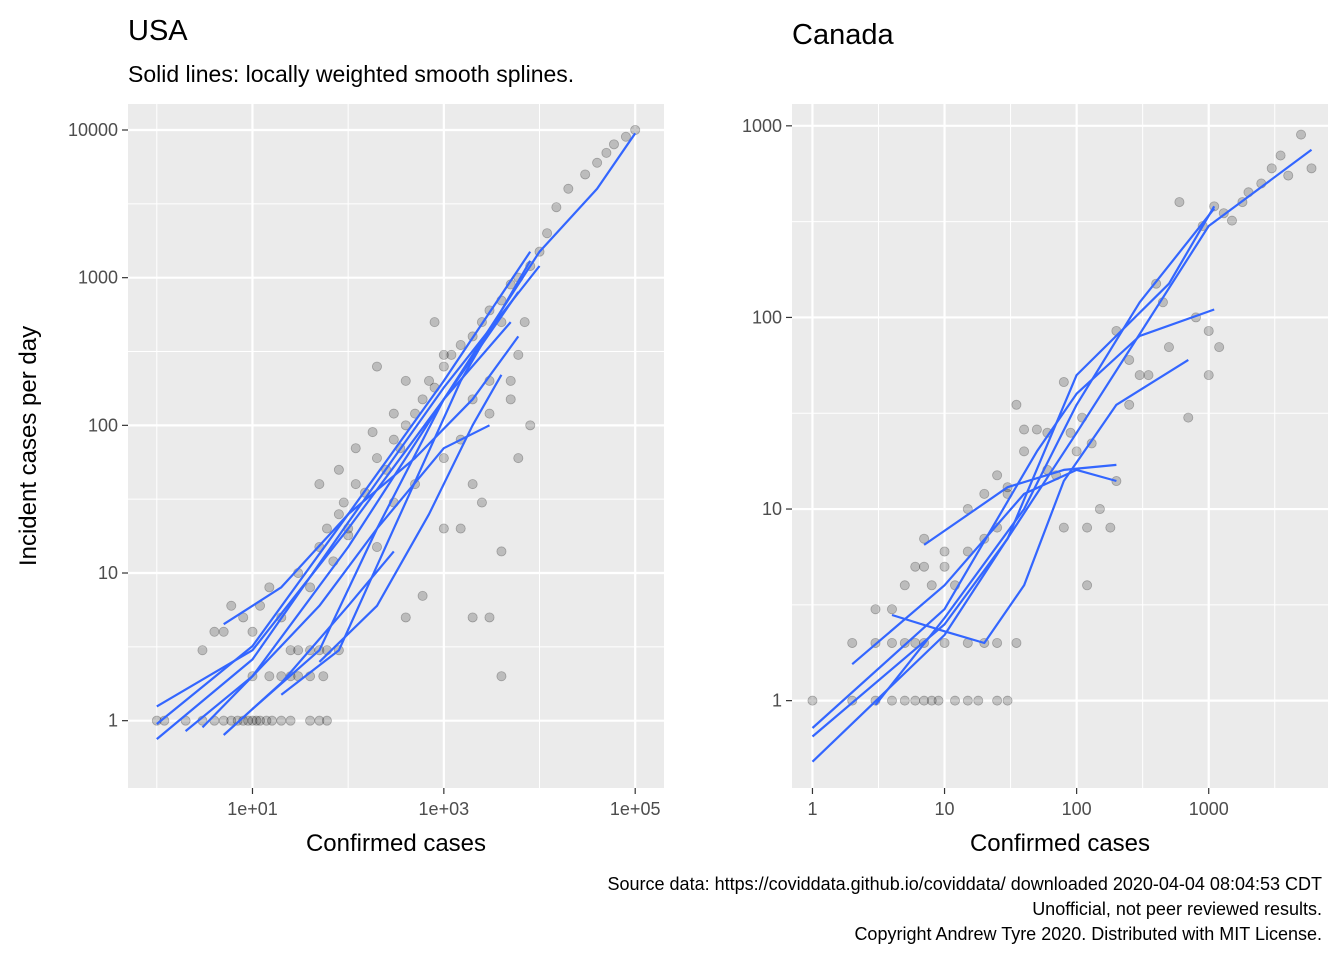 This screenshot has height=960, width=1344. Describe the element at coordinates (252, 809) in the screenshot. I see `x-tick-label: 1e+01` at that location.